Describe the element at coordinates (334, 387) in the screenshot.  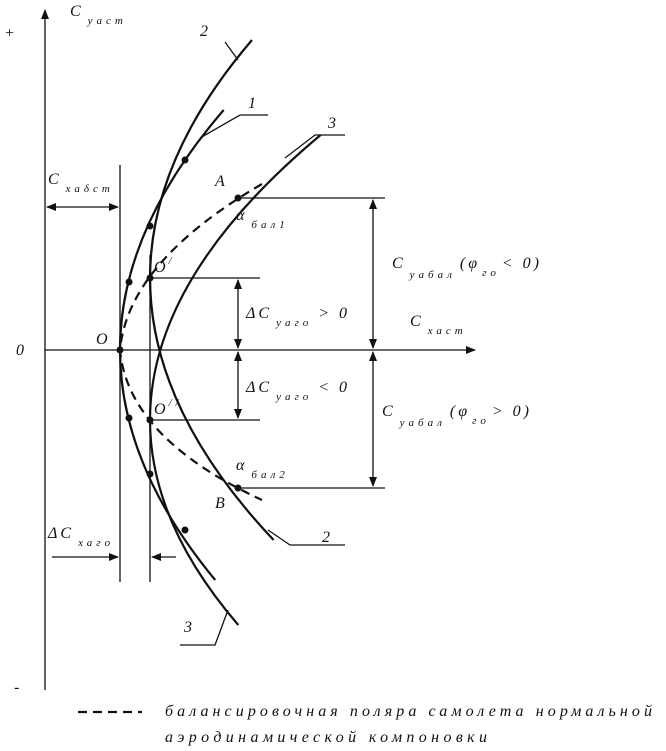
I see `tail: < 0` at that location.